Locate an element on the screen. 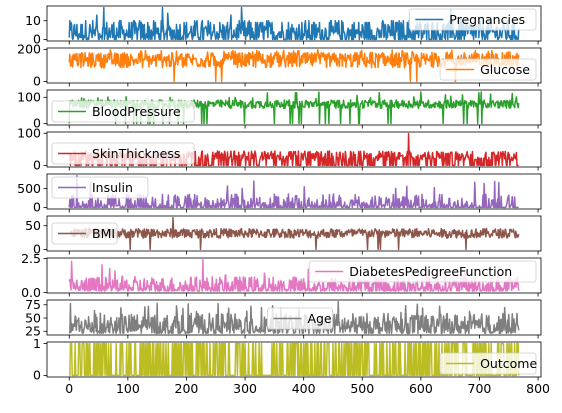 This screenshot has width=562, height=413. legend: SkinThickness is located at coordinates (123, 153).